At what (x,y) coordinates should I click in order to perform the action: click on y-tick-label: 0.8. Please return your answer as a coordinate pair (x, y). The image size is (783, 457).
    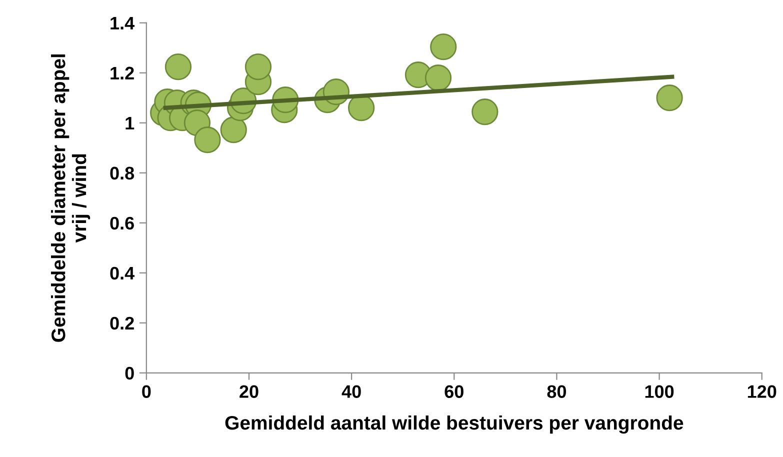
    Looking at the image, I should click on (122, 173).